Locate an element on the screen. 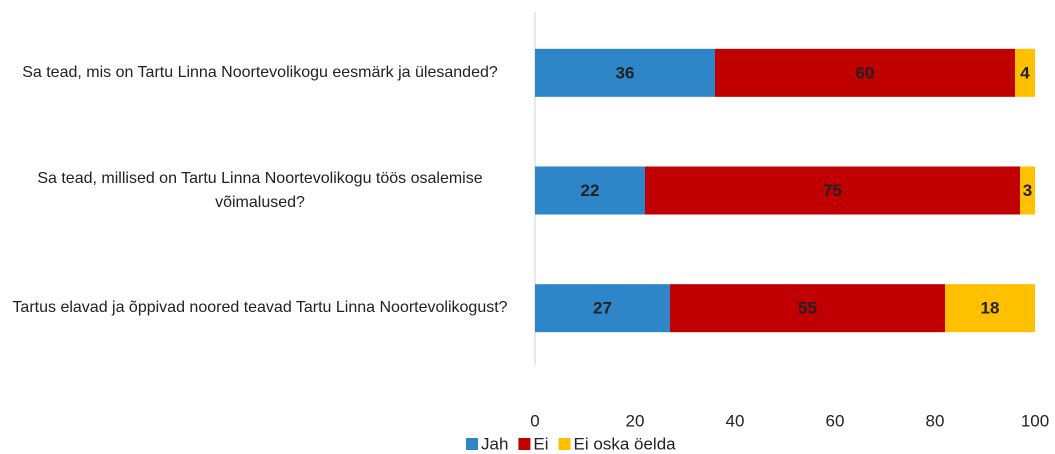 The width and height of the screenshot is (1055, 454). legend-label: Jah is located at coordinates (494, 443).